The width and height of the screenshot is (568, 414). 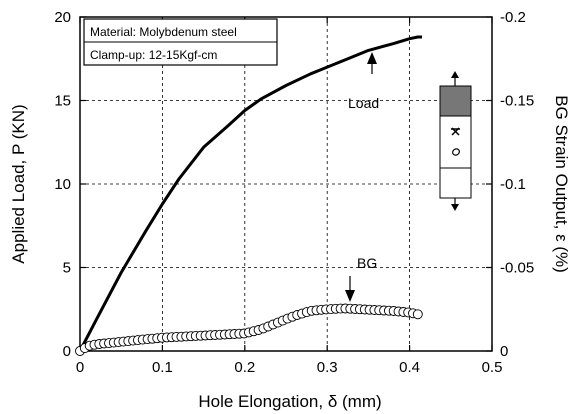 What do you see at coordinates (62, 184) in the screenshot?
I see `y-tick-label: 10` at bounding box center [62, 184].